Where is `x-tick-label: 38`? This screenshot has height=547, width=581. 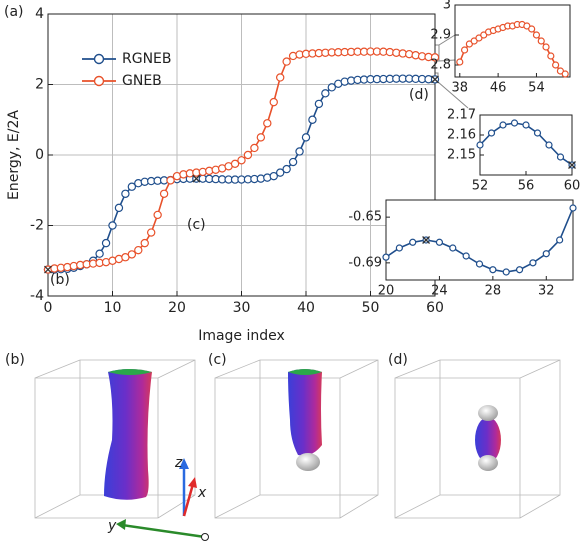
x-tick-label: 38 is located at coordinates (460, 88).